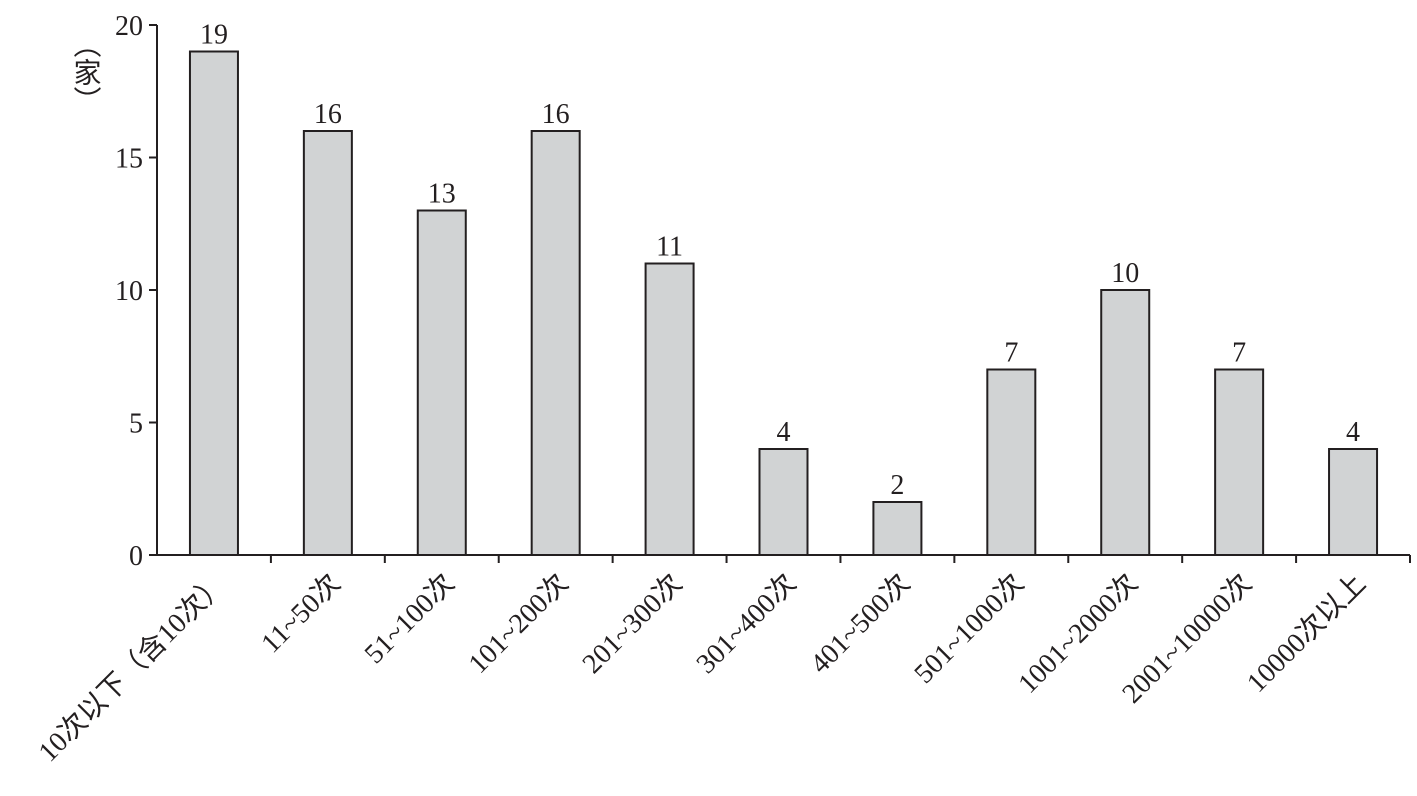  Describe the element at coordinates (632, 623) in the screenshot. I see `x-tick-label: 201~300次` at that location.